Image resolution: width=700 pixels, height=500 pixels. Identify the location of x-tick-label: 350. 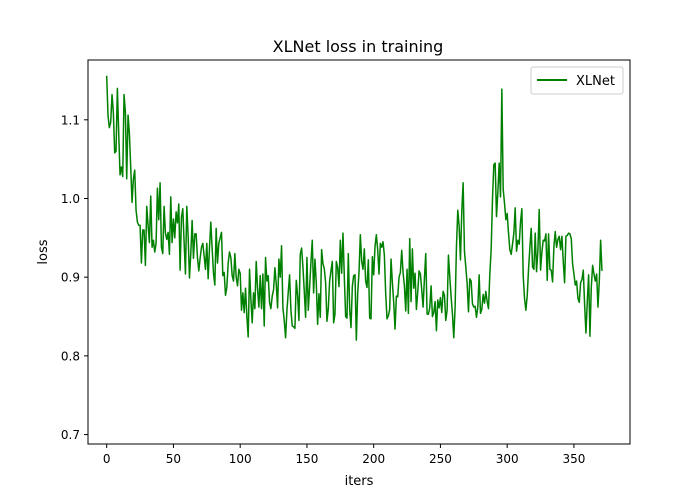
(573, 459).